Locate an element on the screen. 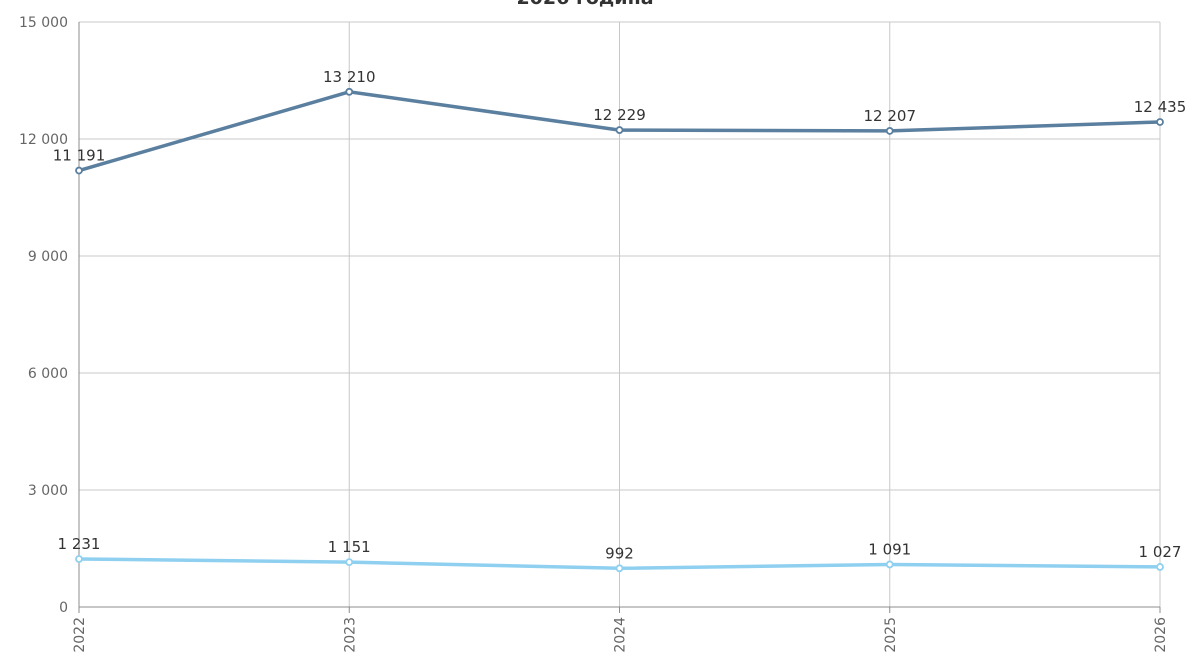 Image resolution: width=1189 pixels, height=659 pixels. y-tick-label: 6 000 is located at coordinates (48, 374).